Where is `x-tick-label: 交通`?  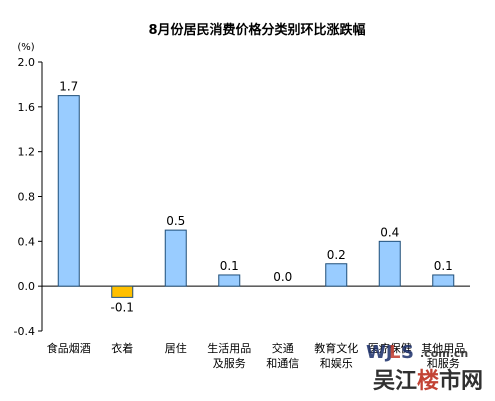
x-tick-label: 交通 is located at coordinates (283, 348).